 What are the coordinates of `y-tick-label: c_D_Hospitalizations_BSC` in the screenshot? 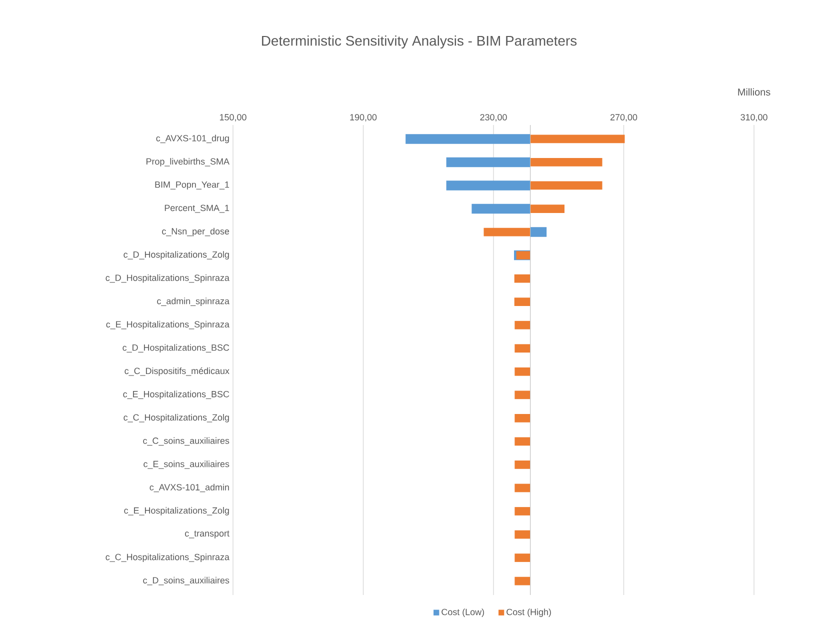 It's located at (176, 348).